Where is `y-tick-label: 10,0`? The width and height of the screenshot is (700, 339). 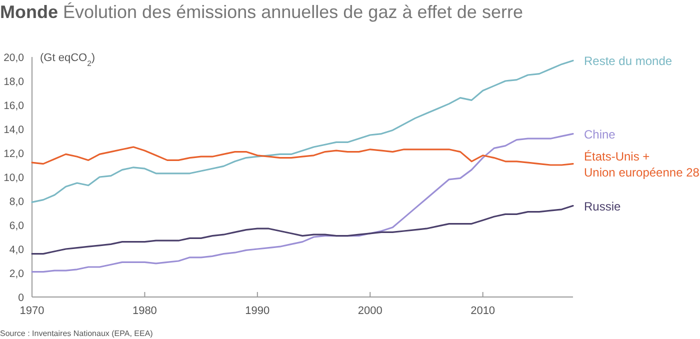 y-tick-label: 10,0 is located at coordinates (14, 178).